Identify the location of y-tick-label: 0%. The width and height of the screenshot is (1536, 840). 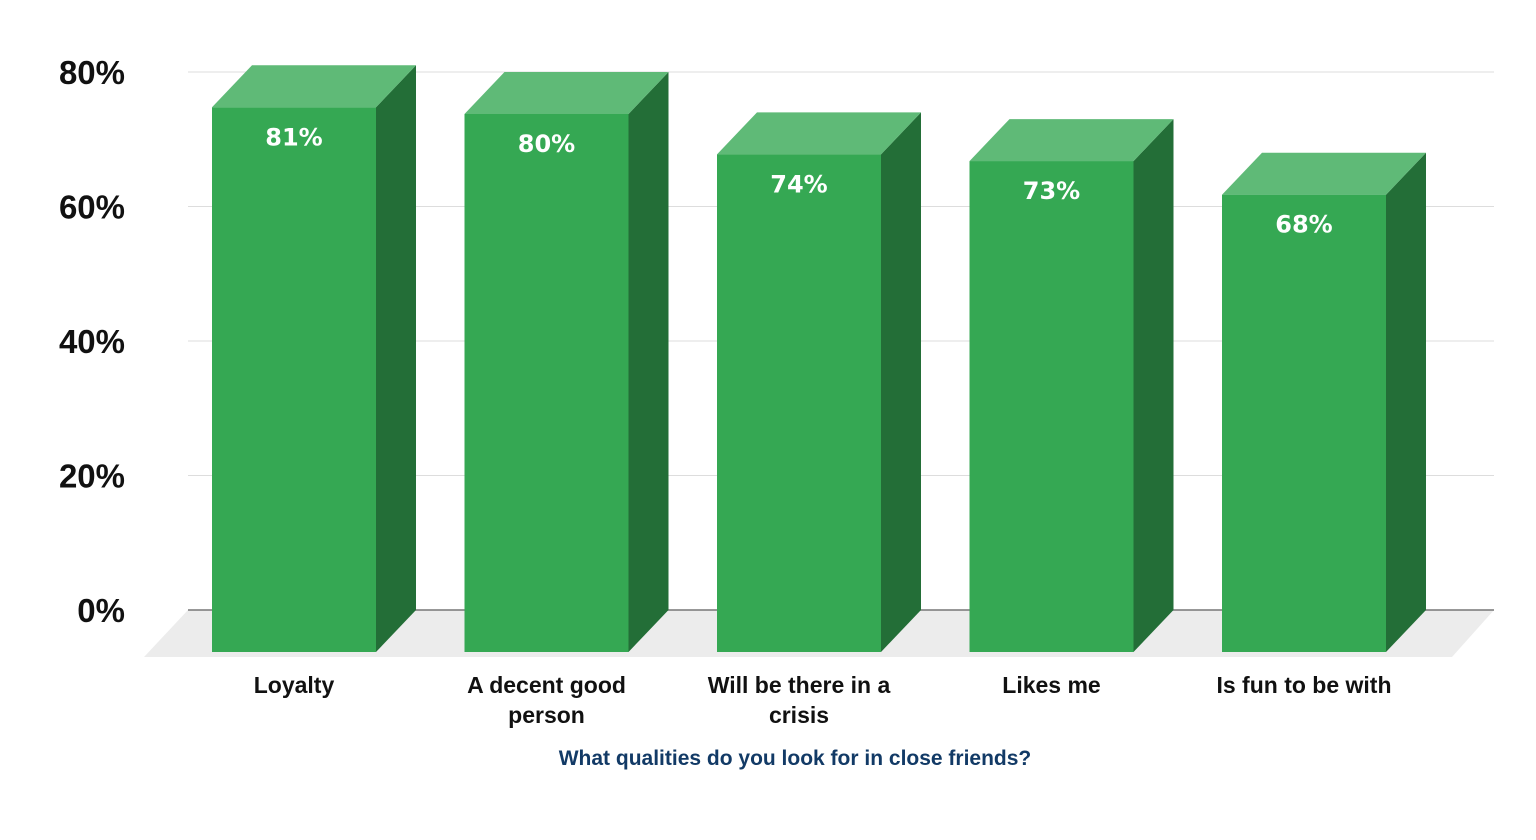
(101, 610).